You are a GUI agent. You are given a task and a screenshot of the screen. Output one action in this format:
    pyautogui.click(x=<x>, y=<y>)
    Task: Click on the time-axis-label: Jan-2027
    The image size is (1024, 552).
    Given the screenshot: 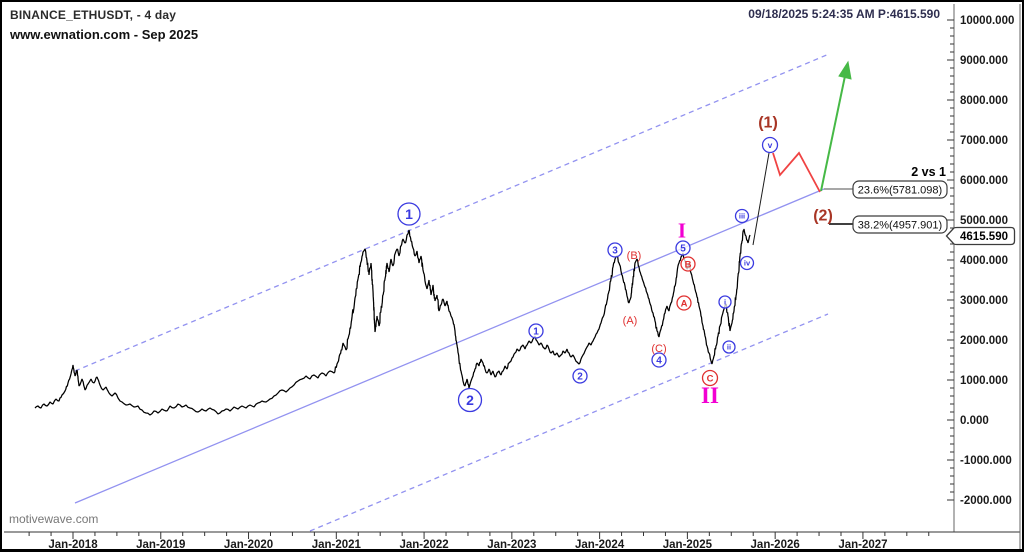 What is the action you would take?
    pyautogui.click(x=862, y=545)
    